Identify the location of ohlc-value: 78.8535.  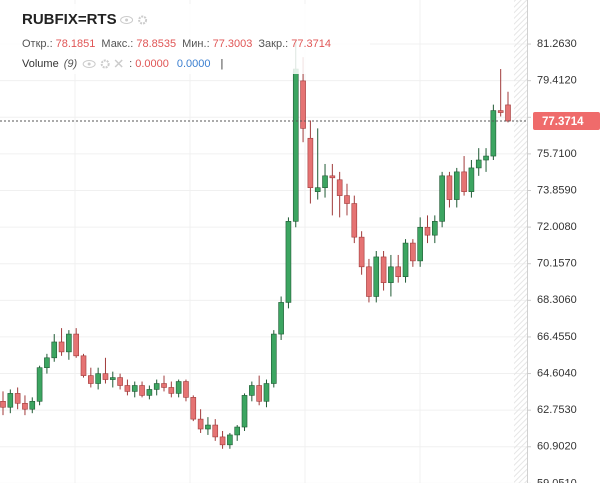
(156, 44).